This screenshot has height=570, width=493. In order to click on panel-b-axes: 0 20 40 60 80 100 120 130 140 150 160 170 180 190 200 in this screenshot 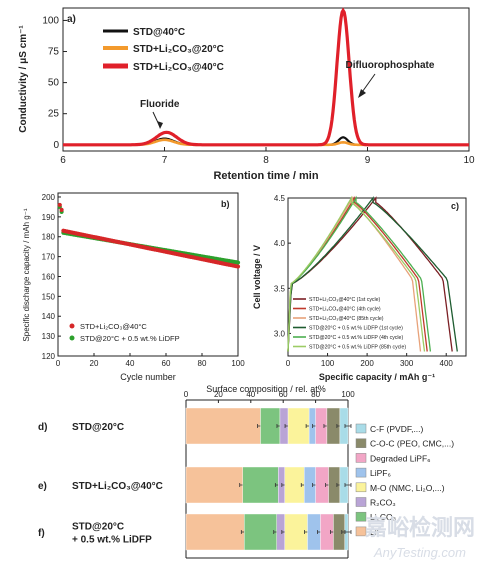, I will do `click(144, 280)`.